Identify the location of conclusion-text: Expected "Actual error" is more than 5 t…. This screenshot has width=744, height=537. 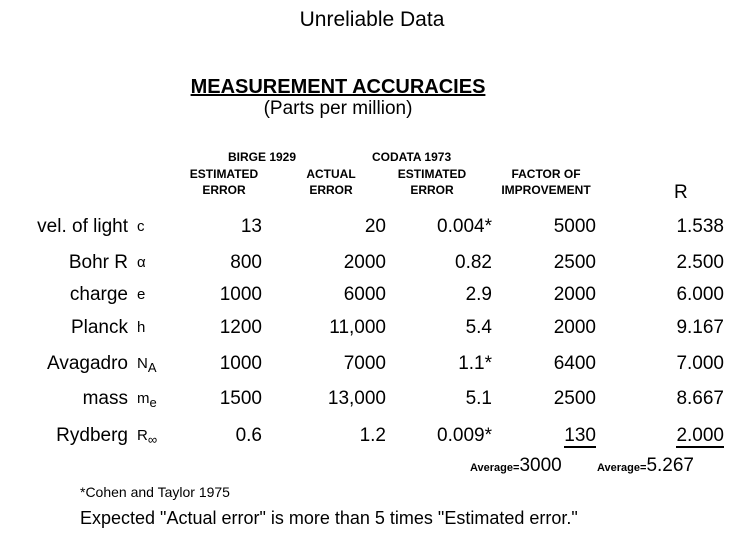
(329, 518).